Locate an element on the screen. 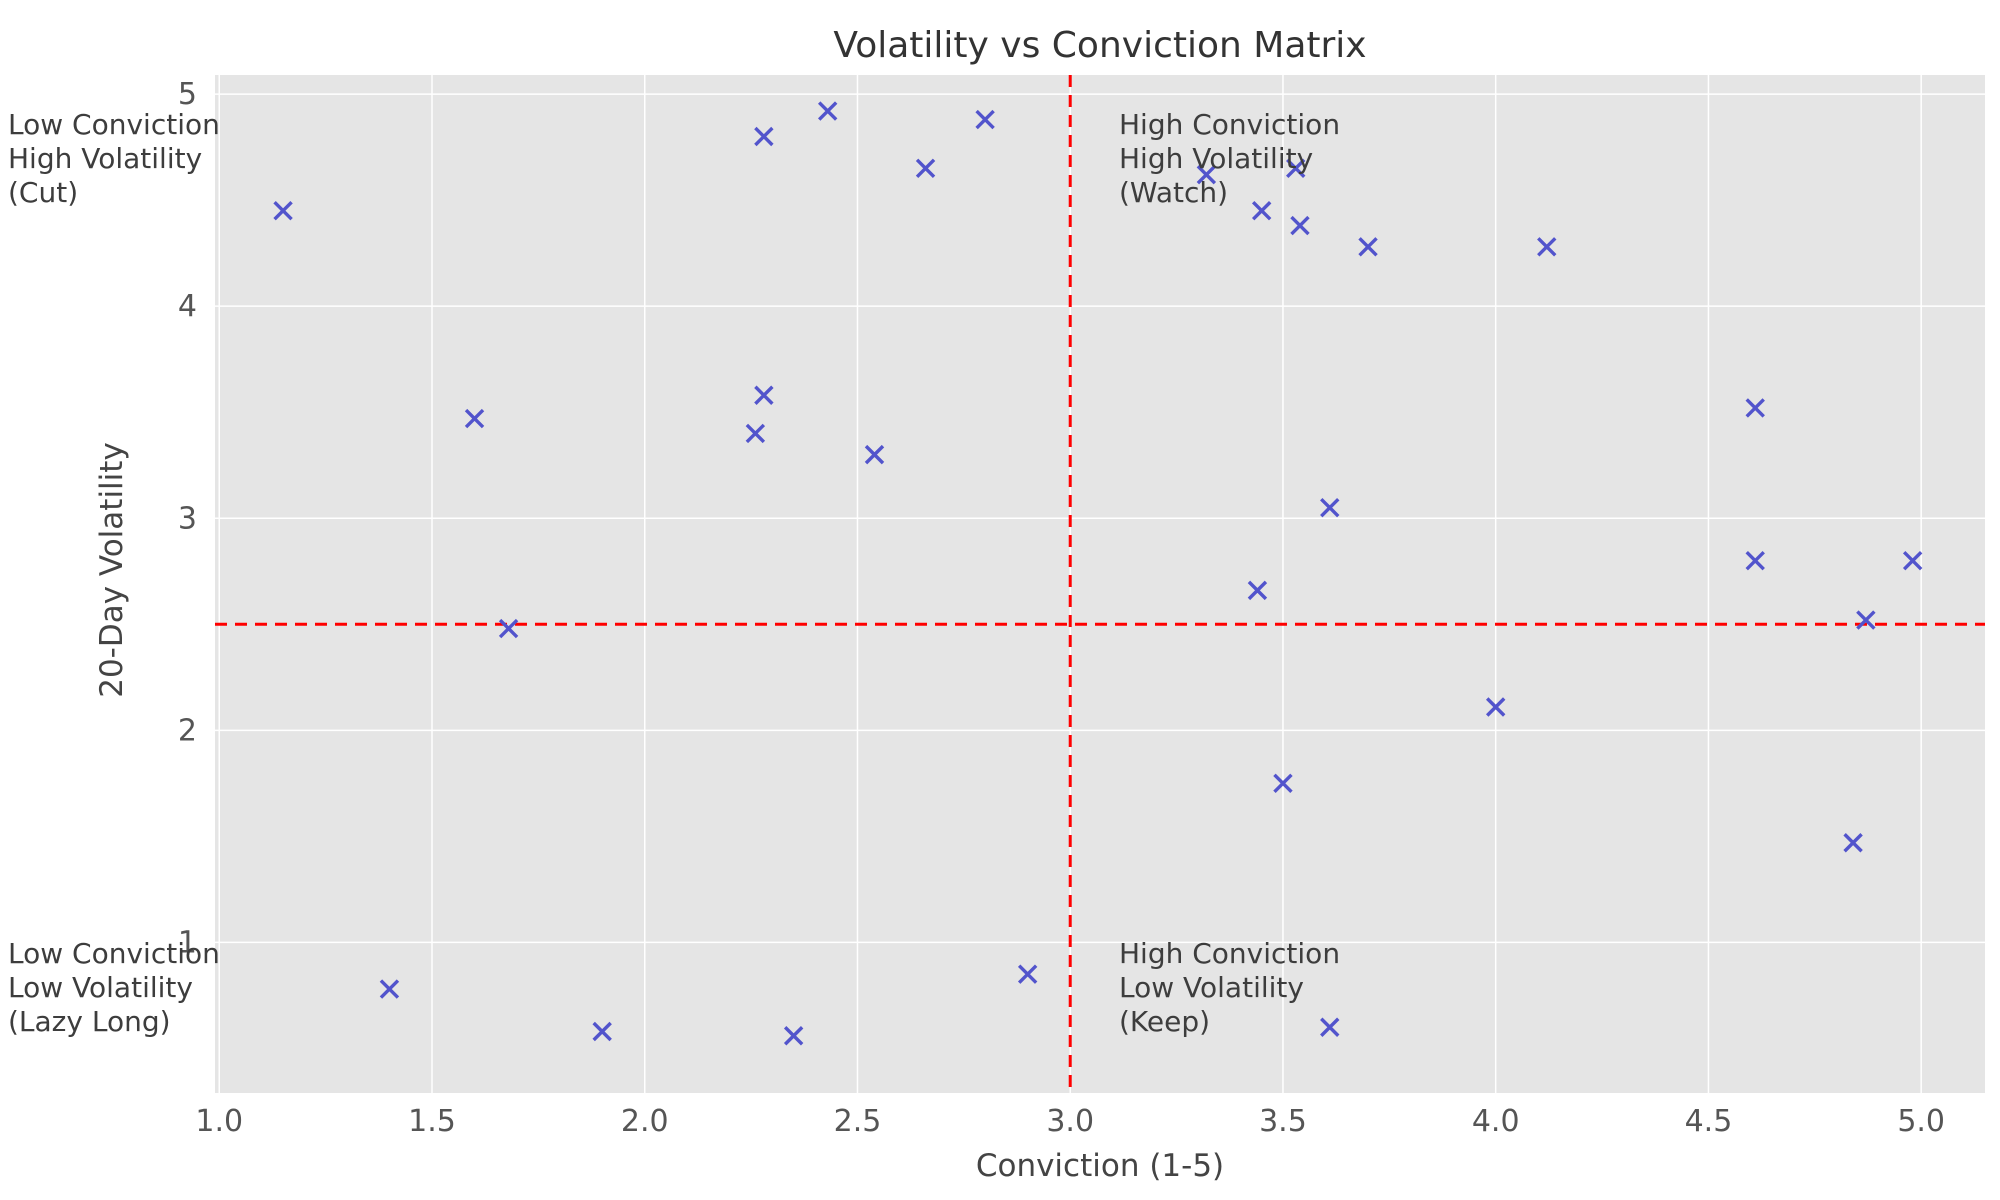  y-tick-label: 3 is located at coordinates (187, 518).